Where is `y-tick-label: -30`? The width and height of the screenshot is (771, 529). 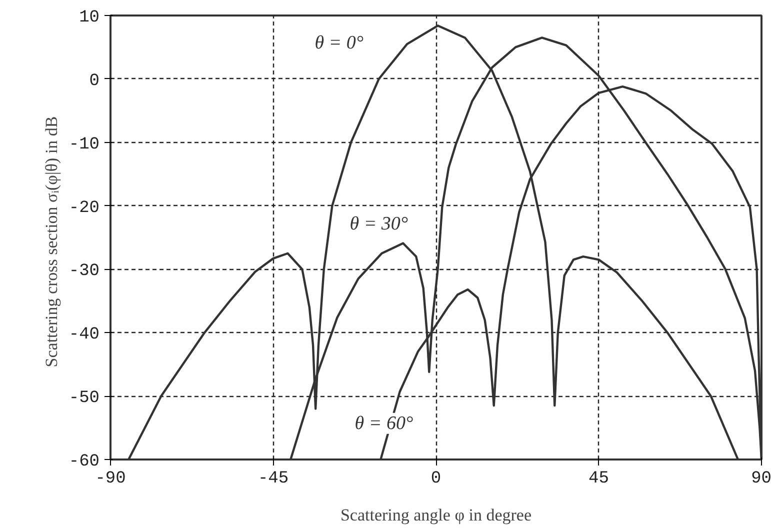
y-tick-label: -30 is located at coordinates (84, 272).